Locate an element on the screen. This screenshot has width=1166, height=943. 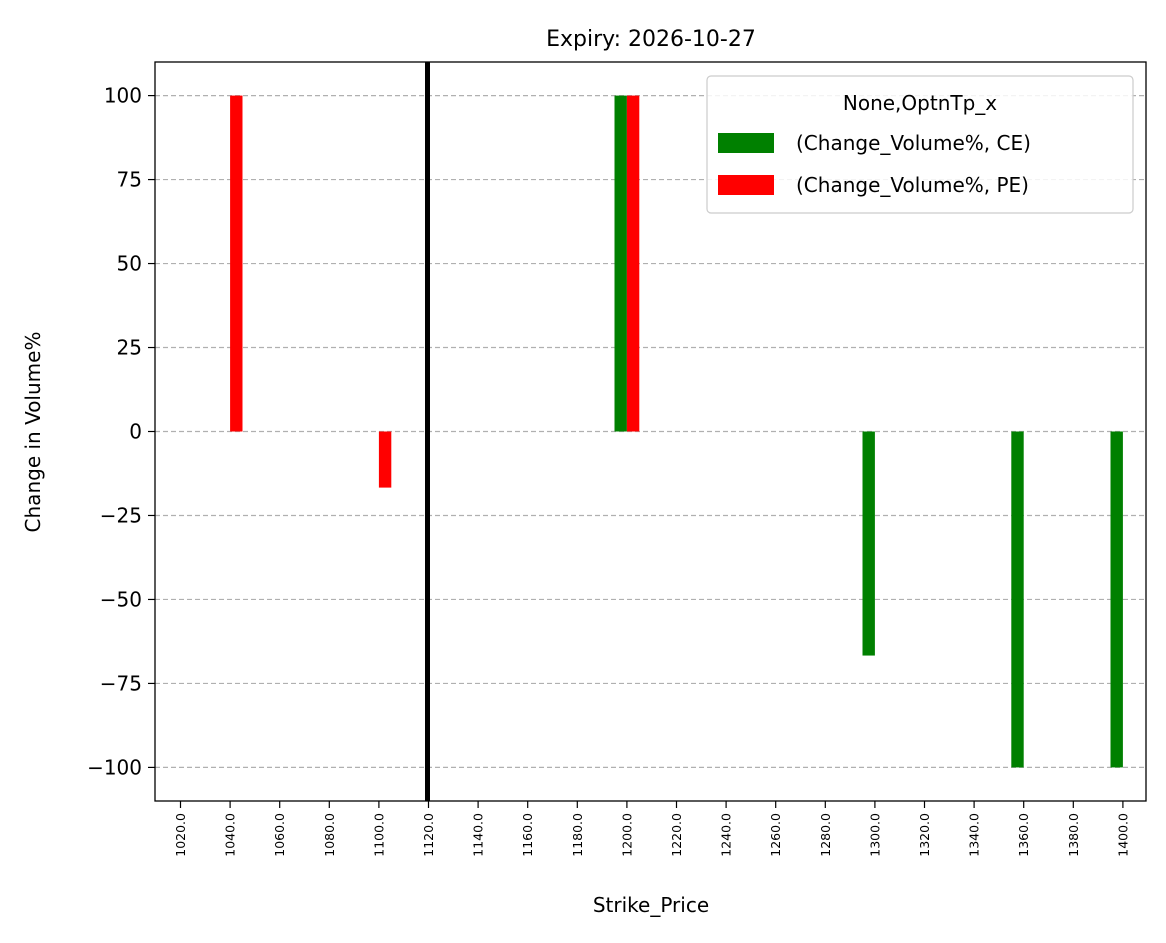
x-tick-label: 1380.0 is located at coordinates (1073, 835).